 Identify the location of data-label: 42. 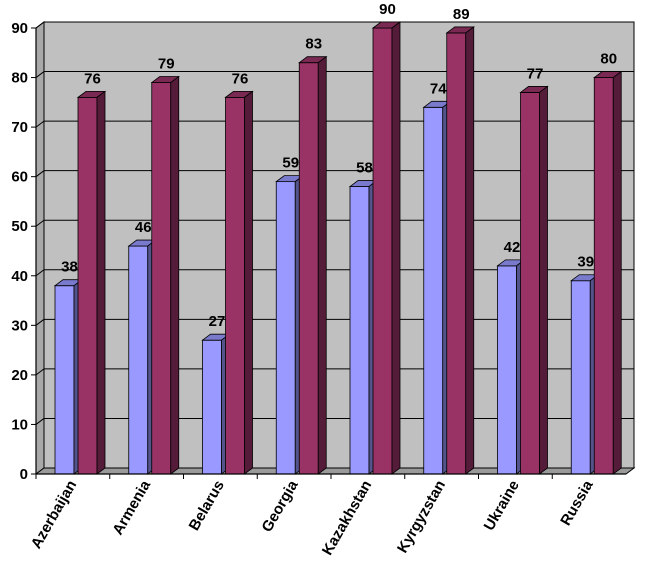
(512, 247).